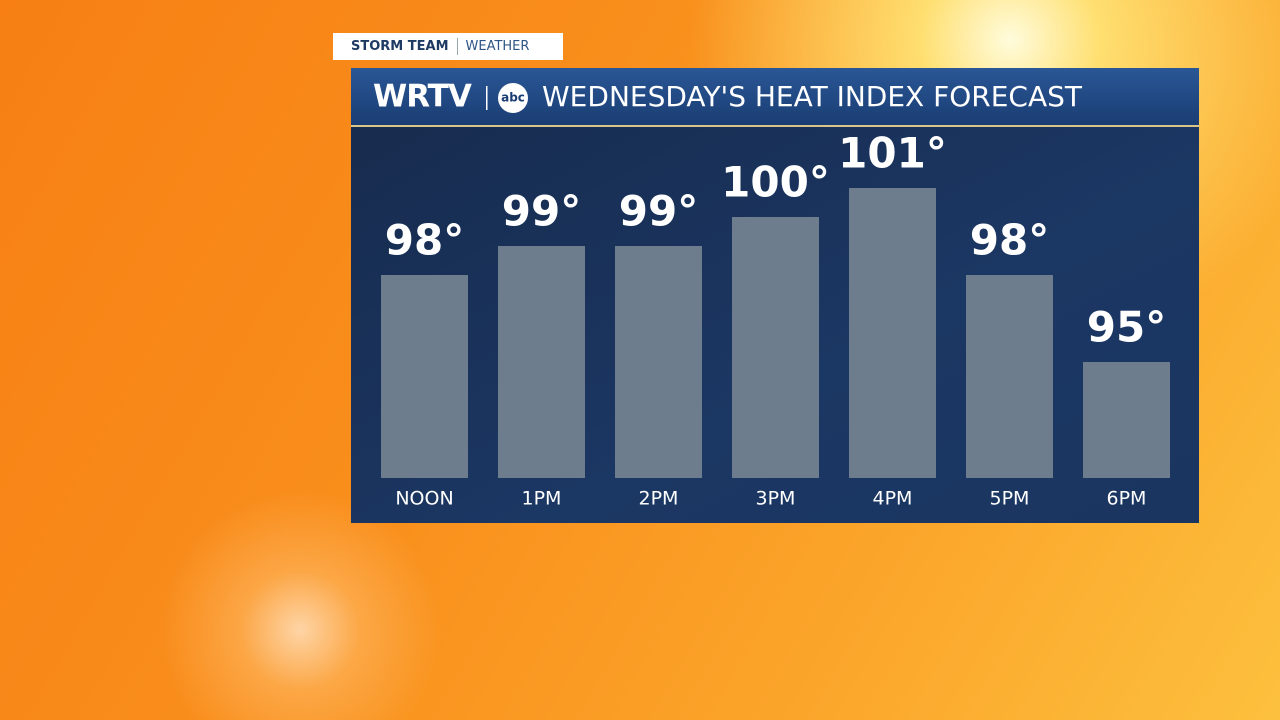  What do you see at coordinates (892, 153) in the screenshot?
I see `value-label: 101°` at bounding box center [892, 153].